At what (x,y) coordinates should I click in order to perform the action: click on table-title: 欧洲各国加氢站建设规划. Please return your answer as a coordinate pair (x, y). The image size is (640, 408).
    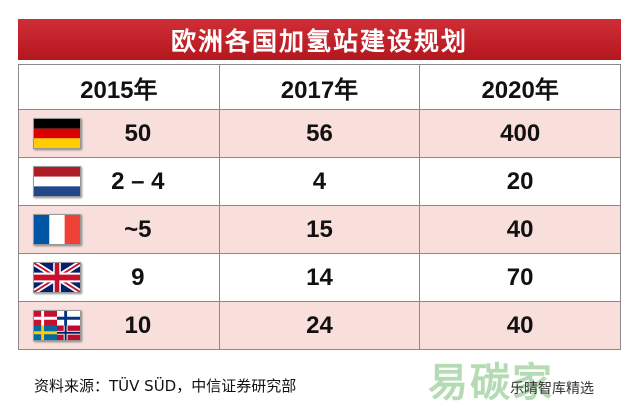
    Looking at the image, I should click on (319, 39).